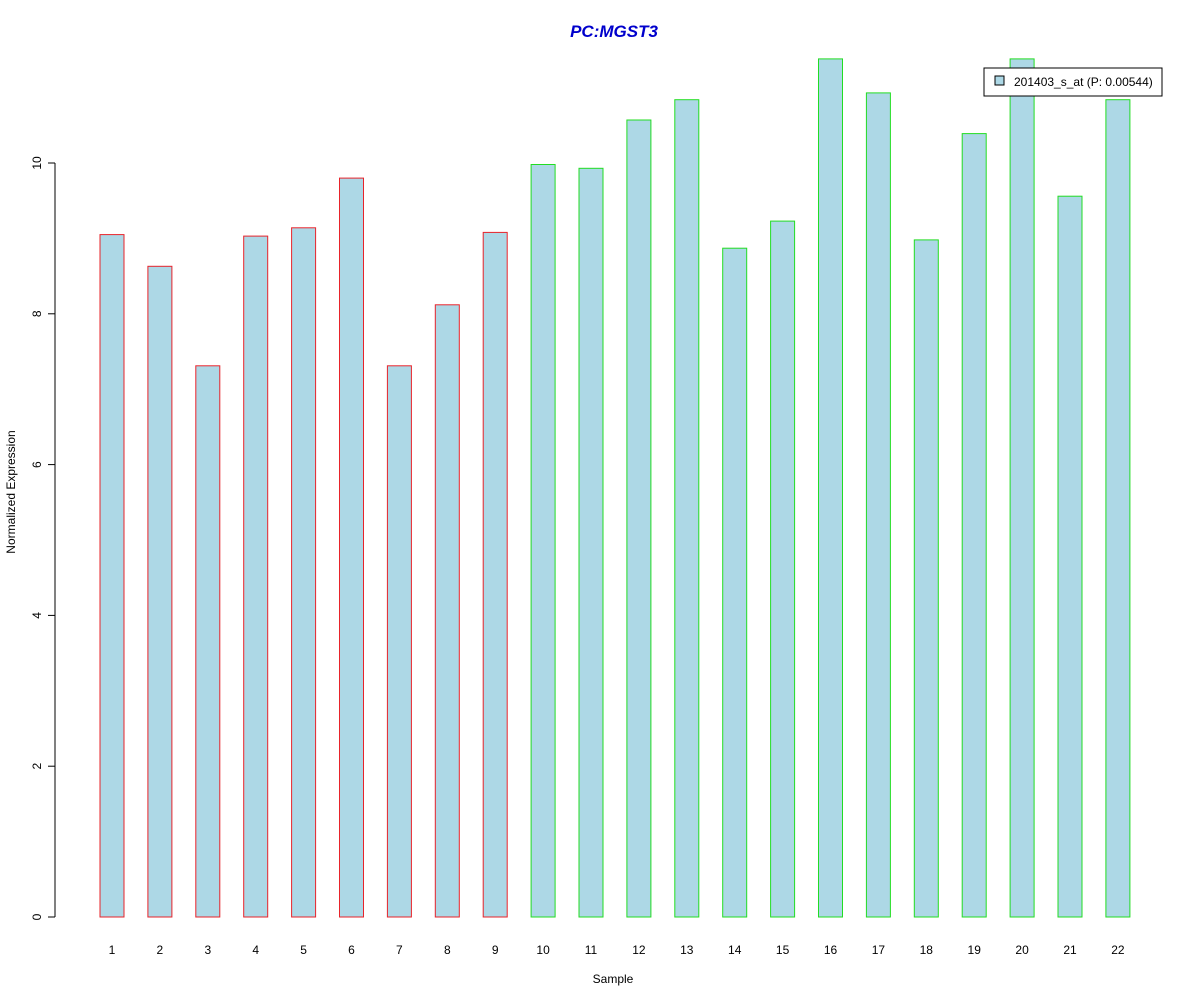 Image resolution: width=1200 pixels, height=1000 pixels. I want to click on x-tick-label: 10, so click(543, 950).